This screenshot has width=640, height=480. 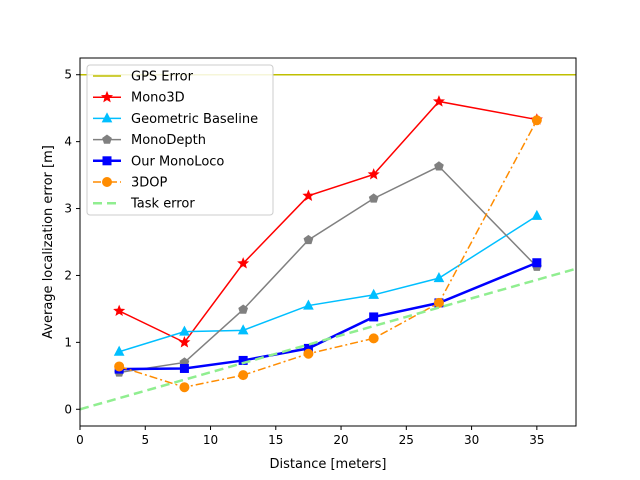 I want to click on legend-entry: MonoDepth, so click(x=149, y=140).